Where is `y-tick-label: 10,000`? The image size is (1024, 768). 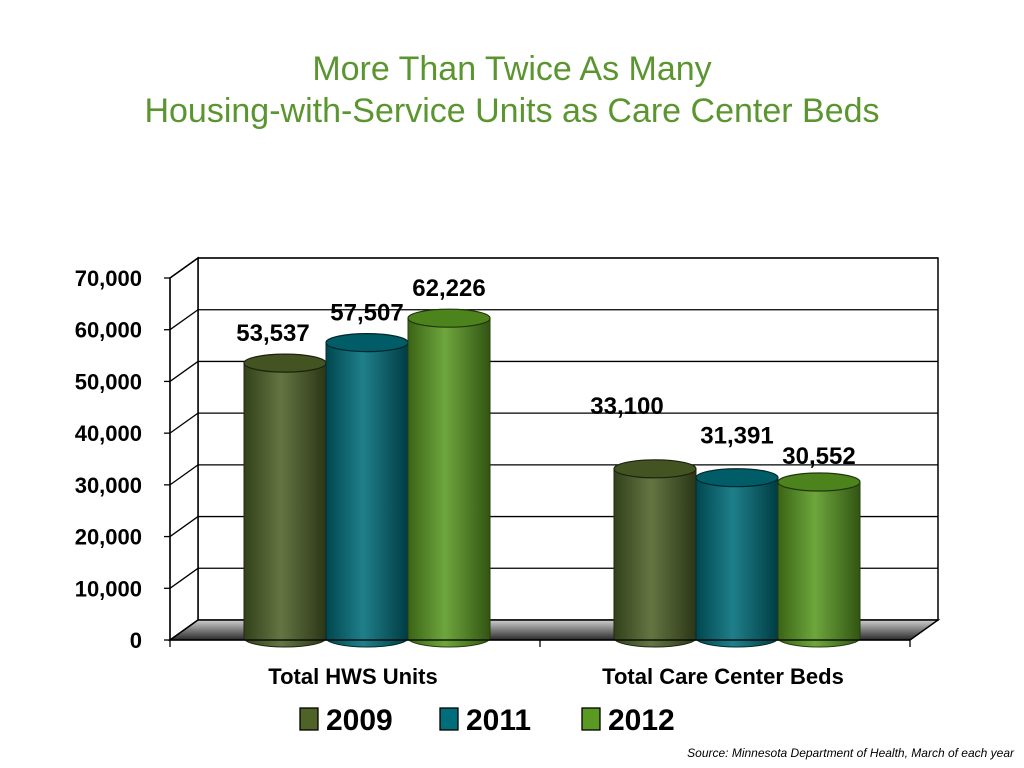 y-tick-label: 10,000 is located at coordinates (108, 588).